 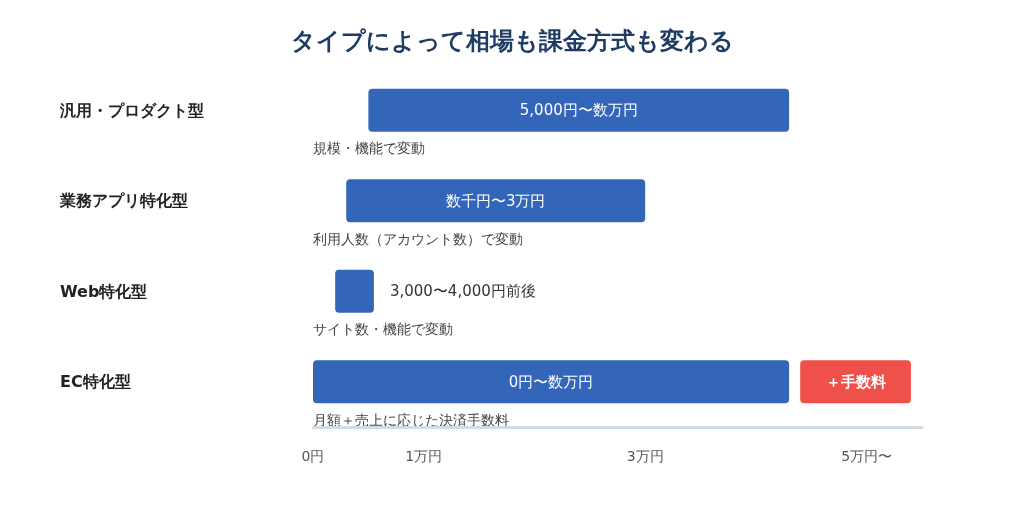 What do you see at coordinates (867, 456) in the screenshot?
I see `x-tick-label: 5万円〜` at bounding box center [867, 456].